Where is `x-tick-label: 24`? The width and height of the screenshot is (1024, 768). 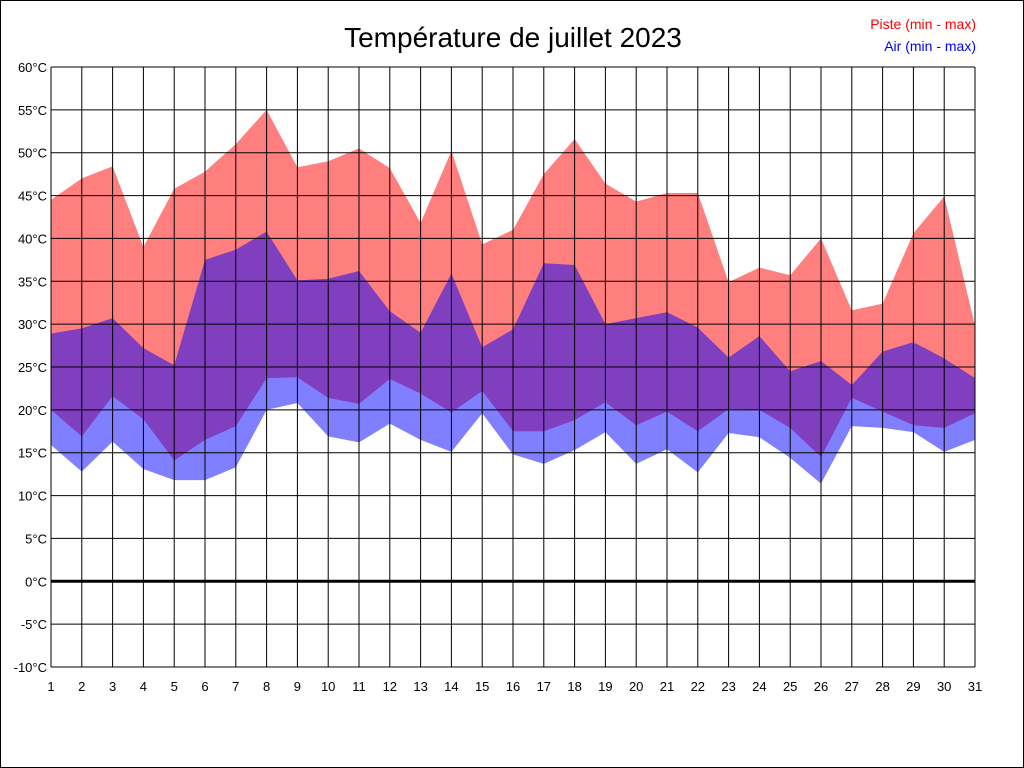 x-tick-label: 24 is located at coordinates (759, 686).